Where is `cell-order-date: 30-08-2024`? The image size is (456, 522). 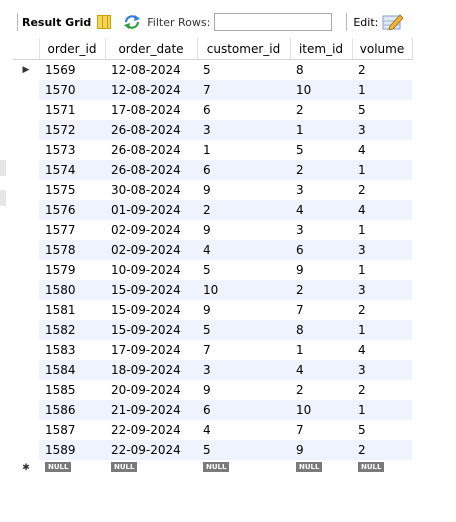
cell-order-date: 30-08-2024 is located at coordinates (151, 190).